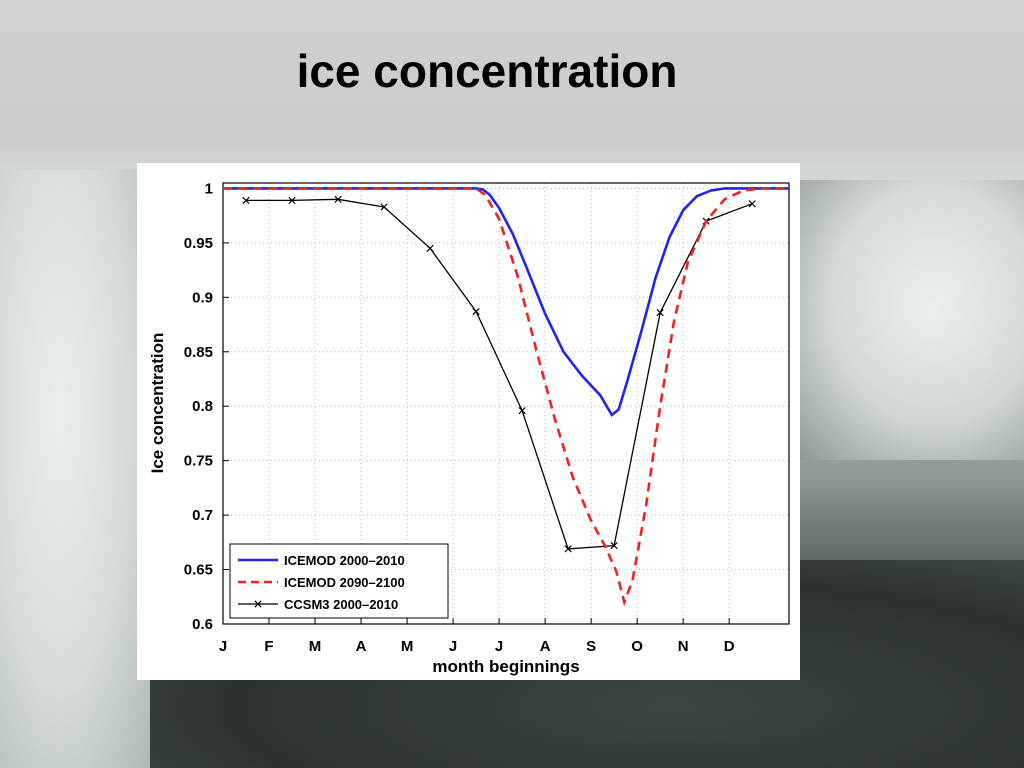  Describe the element at coordinates (729, 646) in the screenshot. I see `x-tick-label: D` at that location.